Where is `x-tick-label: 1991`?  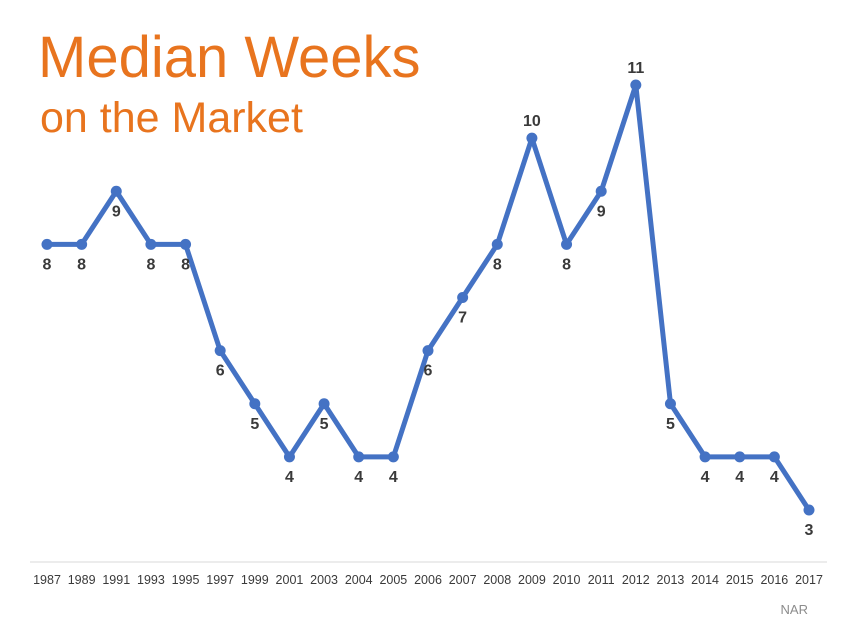 x-tick-label: 1991 is located at coordinates (116, 580).